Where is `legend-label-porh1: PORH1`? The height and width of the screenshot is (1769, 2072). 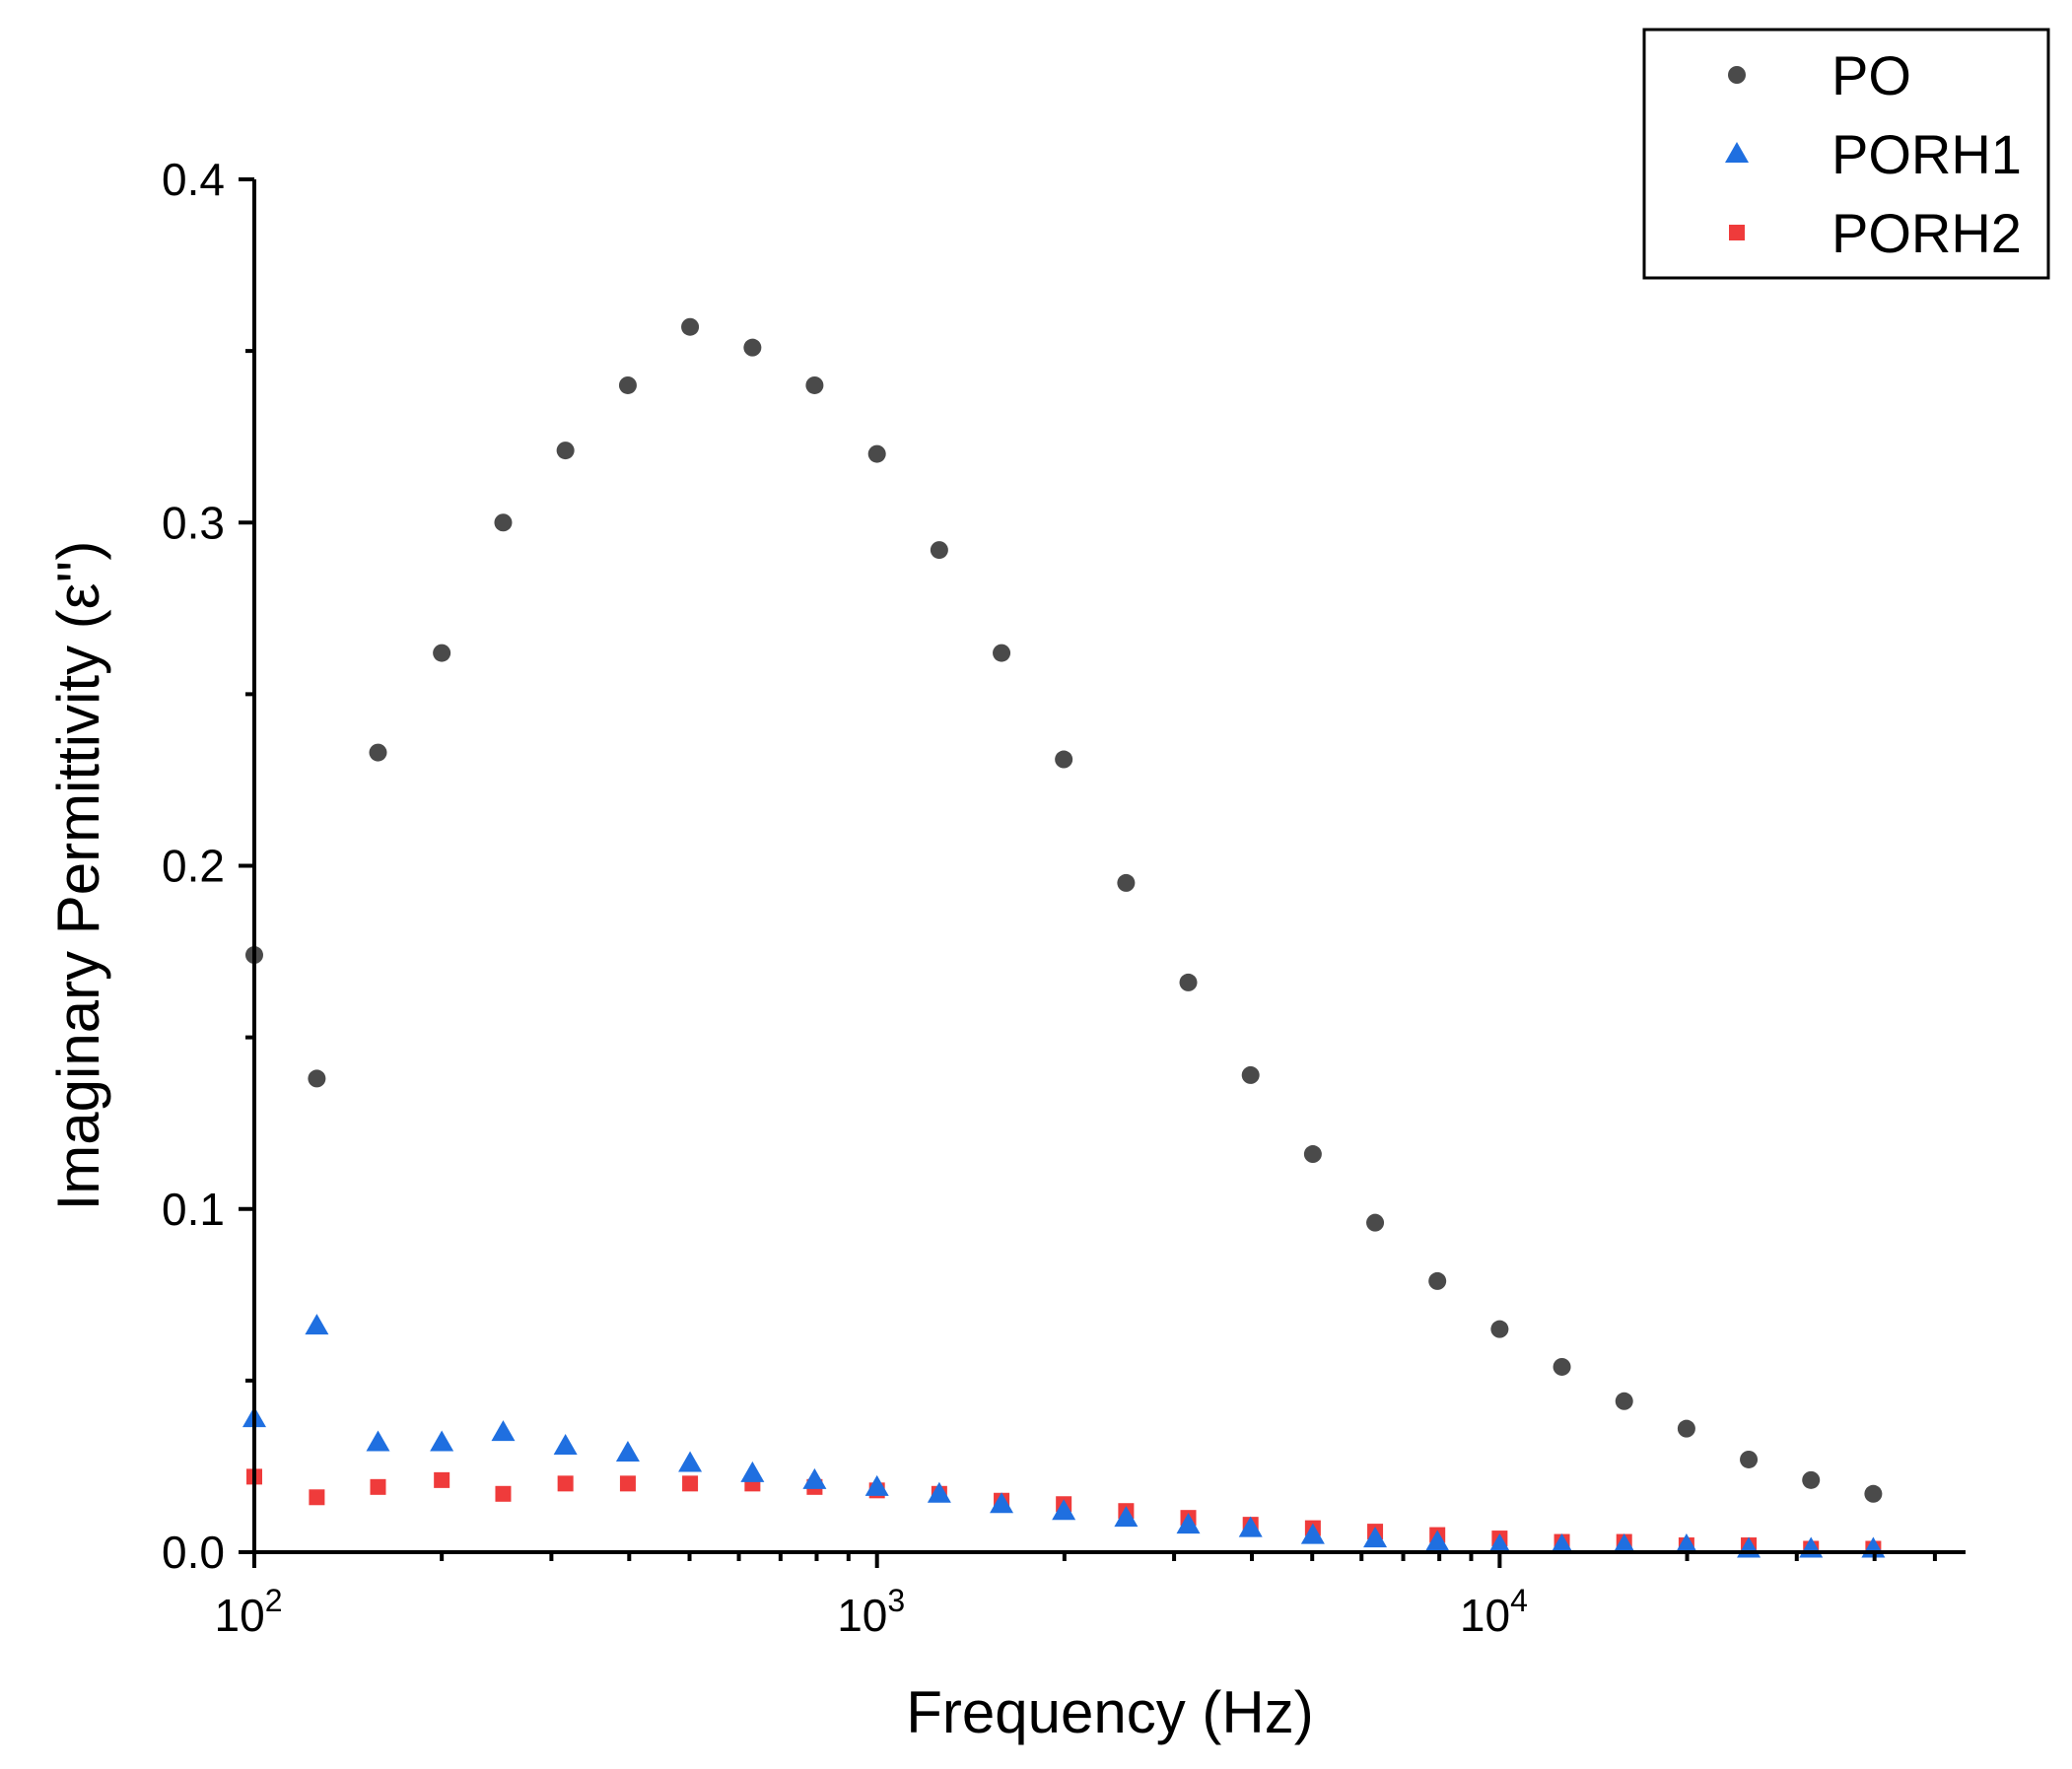
legend-label-porh1: PORH1 is located at coordinates (1926, 154).